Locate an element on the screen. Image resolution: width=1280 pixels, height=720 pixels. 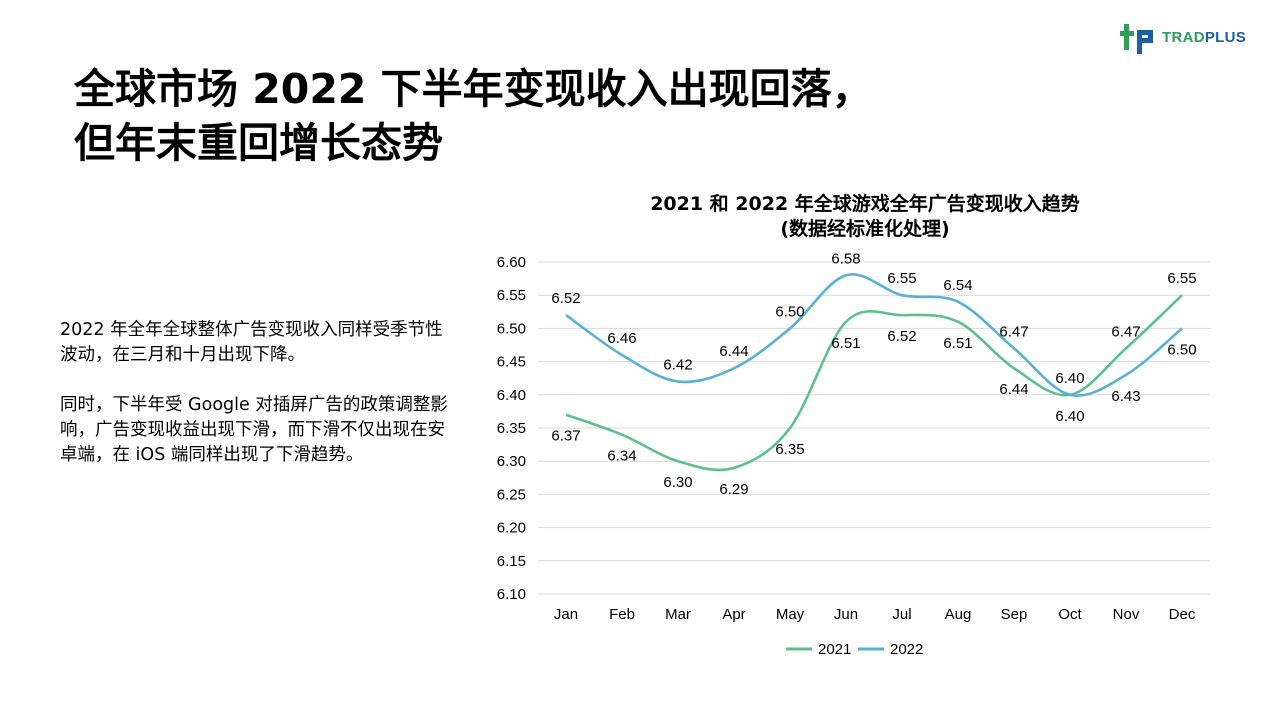
y-tick-label: 6.40 is located at coordinates (511, 395).